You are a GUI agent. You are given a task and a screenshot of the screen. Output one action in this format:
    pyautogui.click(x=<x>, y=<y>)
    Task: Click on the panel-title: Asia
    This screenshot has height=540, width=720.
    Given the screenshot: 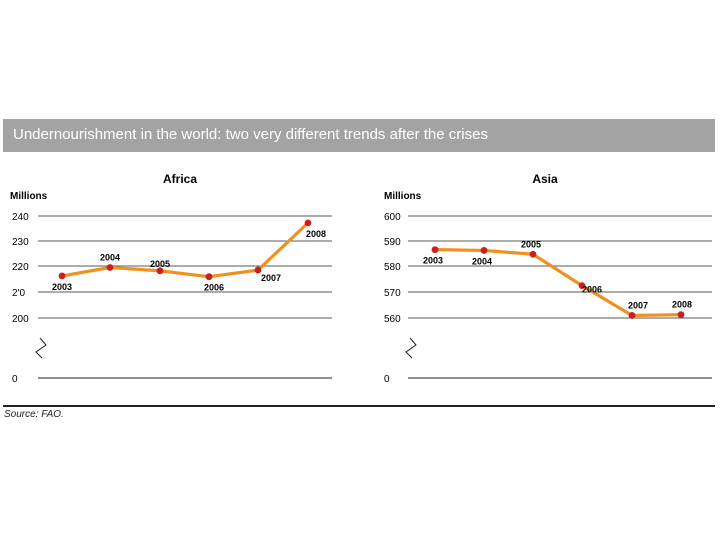 What is the action you would take?
    pyautogui.click(x=545, y=179)
    